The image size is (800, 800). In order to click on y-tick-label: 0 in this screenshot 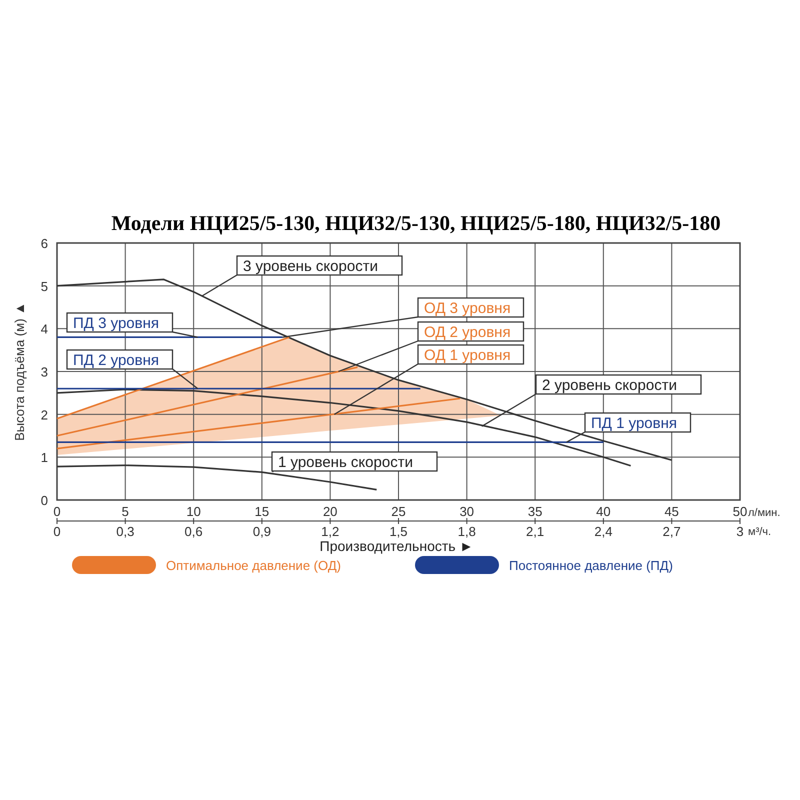, I will do `click(44, 500)`.